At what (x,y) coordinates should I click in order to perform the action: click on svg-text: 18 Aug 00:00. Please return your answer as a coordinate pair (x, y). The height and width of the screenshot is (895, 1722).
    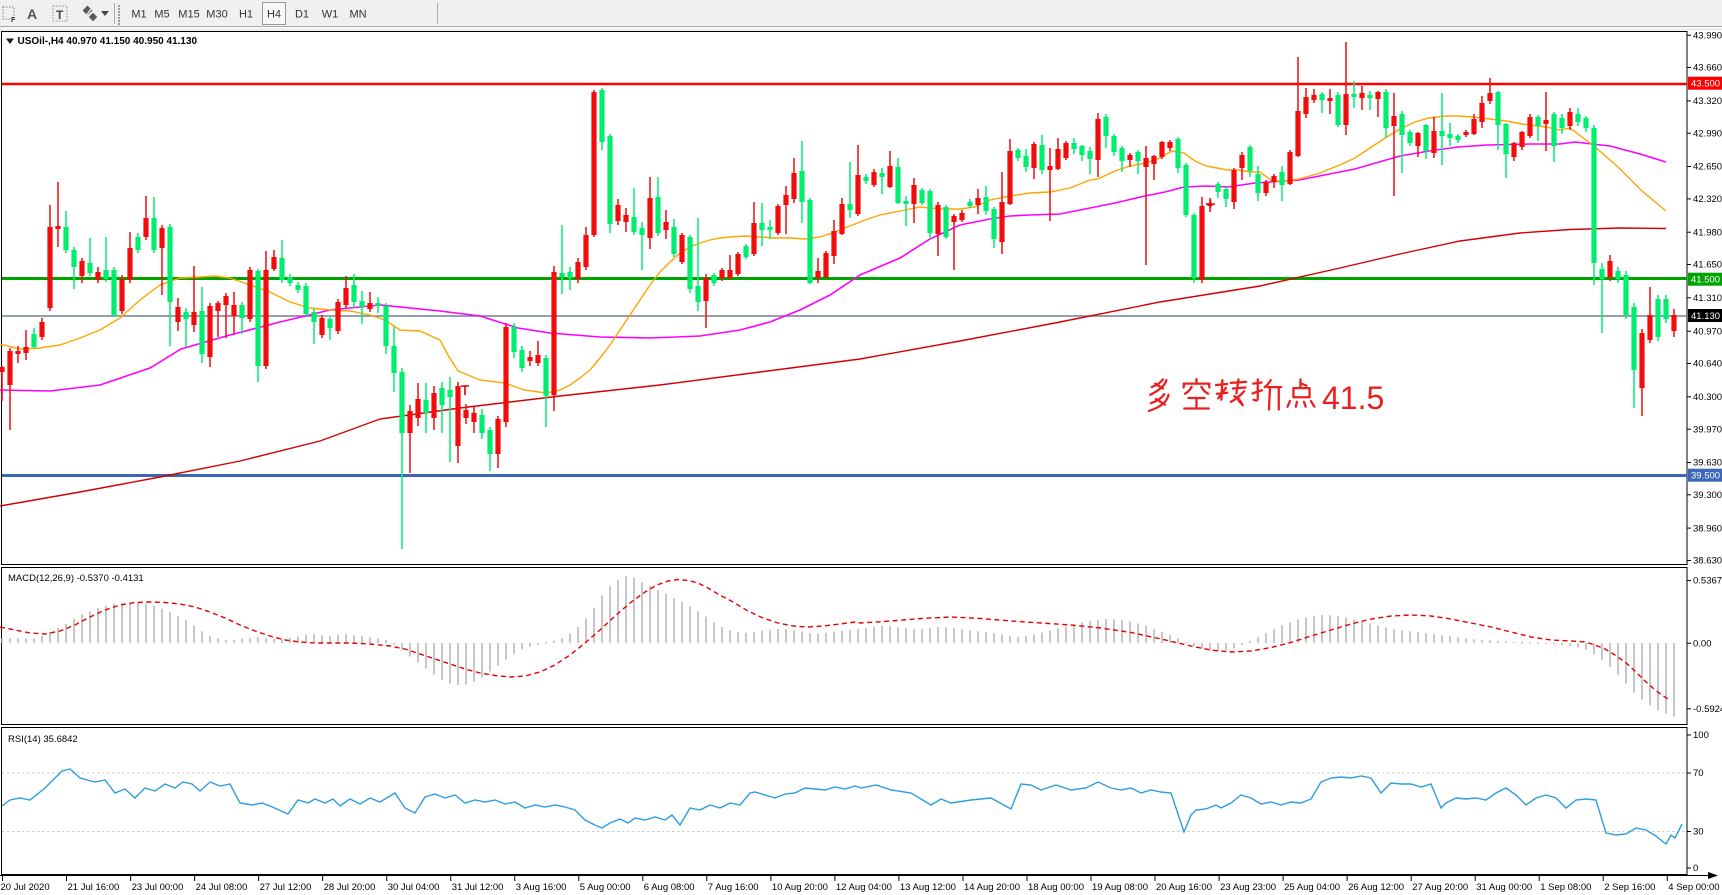
    Looking at the image, I should click on (1056, 887).